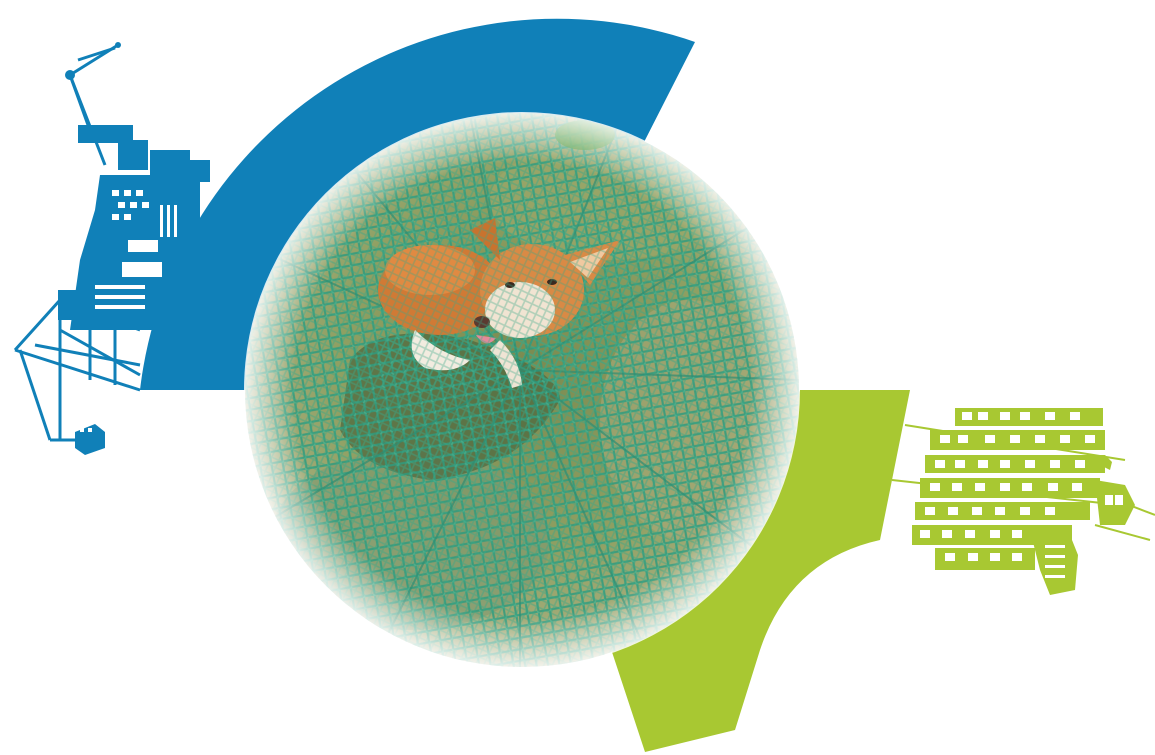 The height and width of the screenshot is (755, 1155). Describe the element at coordinates (111, 248) in the screenshot. I see `port-crane-icon` at that location.